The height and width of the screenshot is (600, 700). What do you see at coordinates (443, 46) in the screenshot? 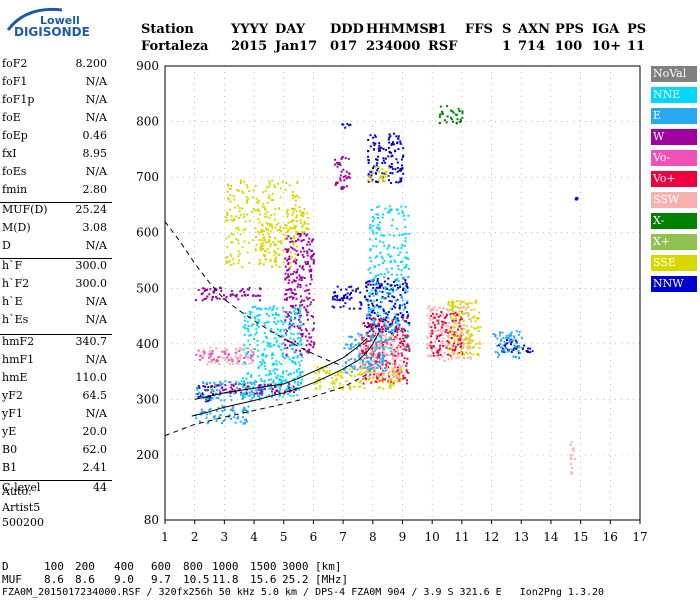
I see `header-value-p1: RSF` at bounding box center [443, 46].